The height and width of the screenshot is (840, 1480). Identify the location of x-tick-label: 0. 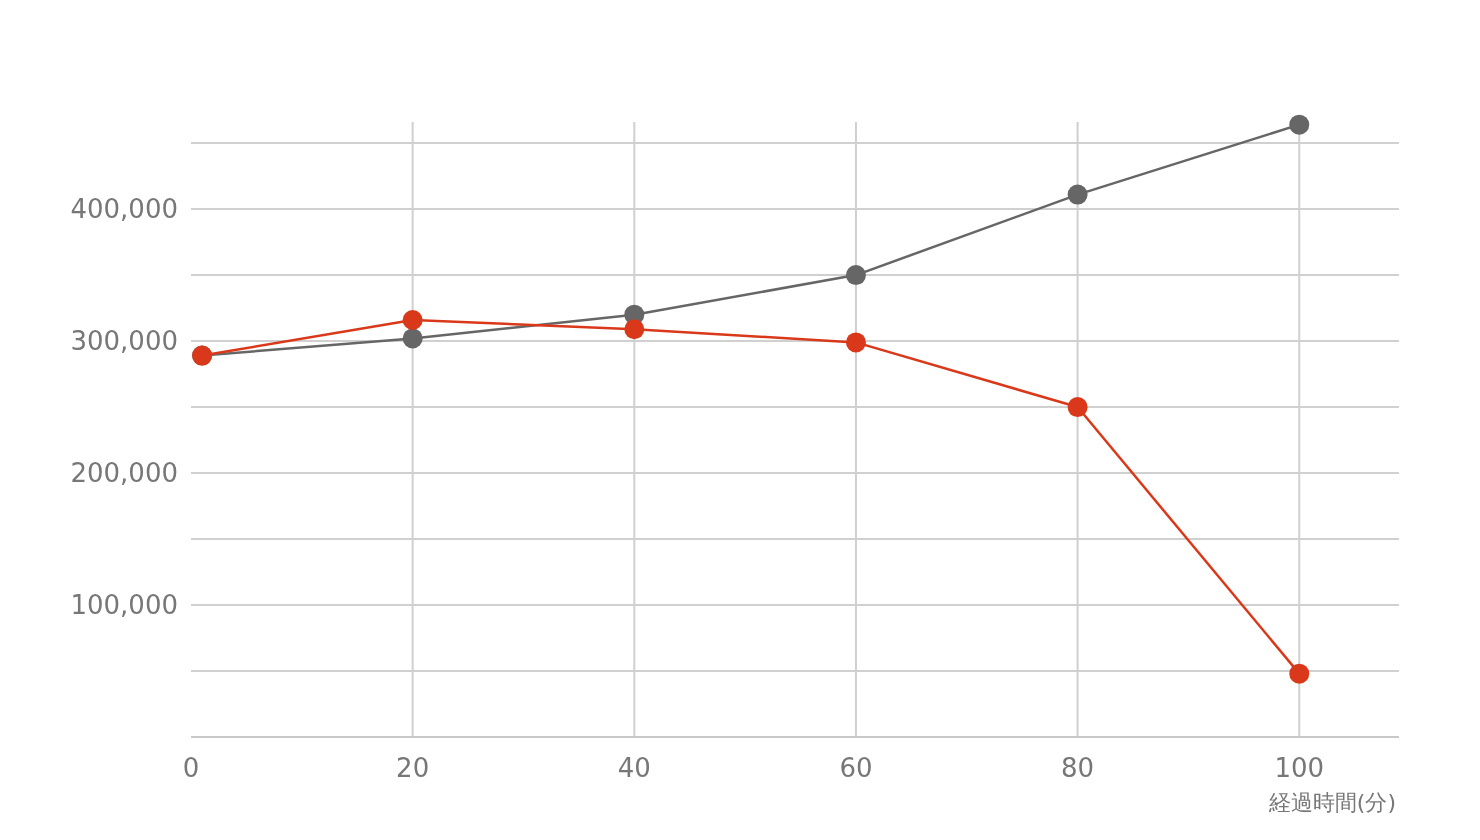
(191, 768).